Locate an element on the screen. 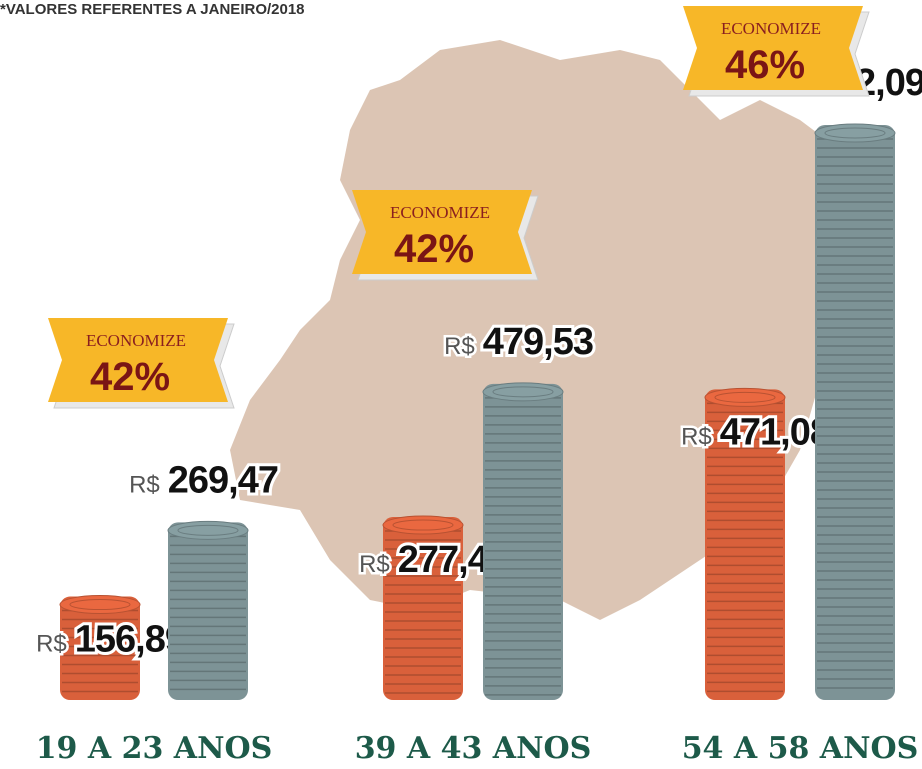 Image resolution: width=922 pixels, height=769 pixels. value-label: 471,08 is located at coordinates (775, 432).